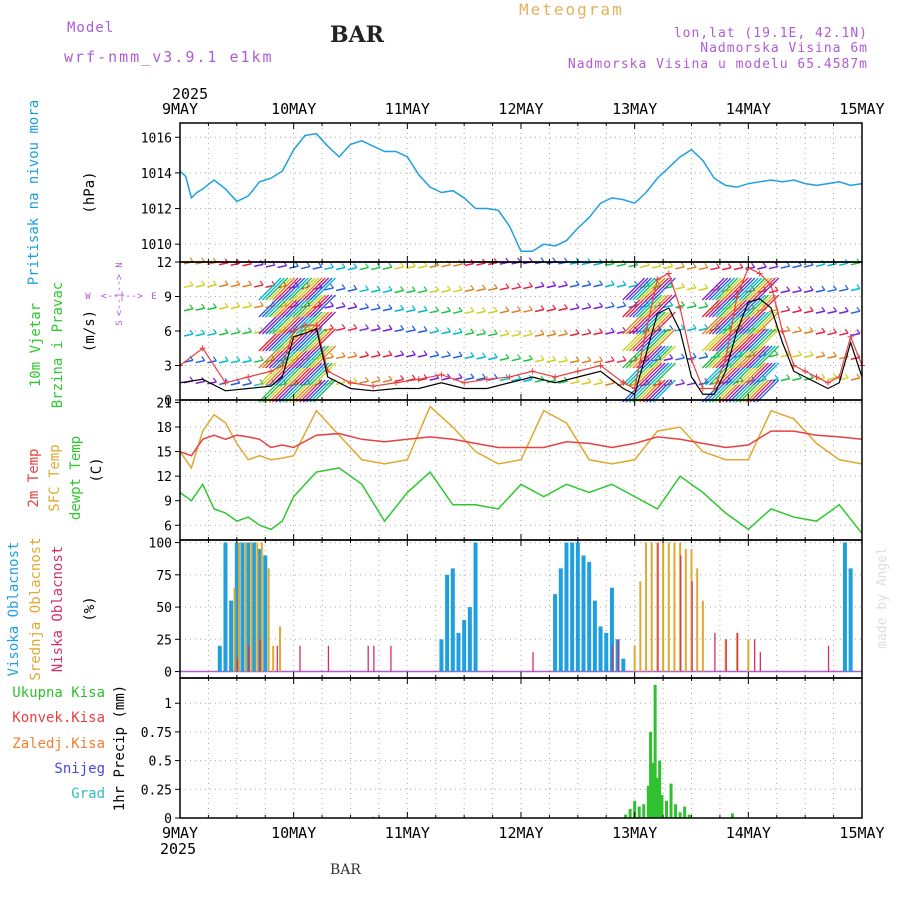  Describe the element at coordinates (521, 192) in the screenshot. I see `pressure-line` at that location.